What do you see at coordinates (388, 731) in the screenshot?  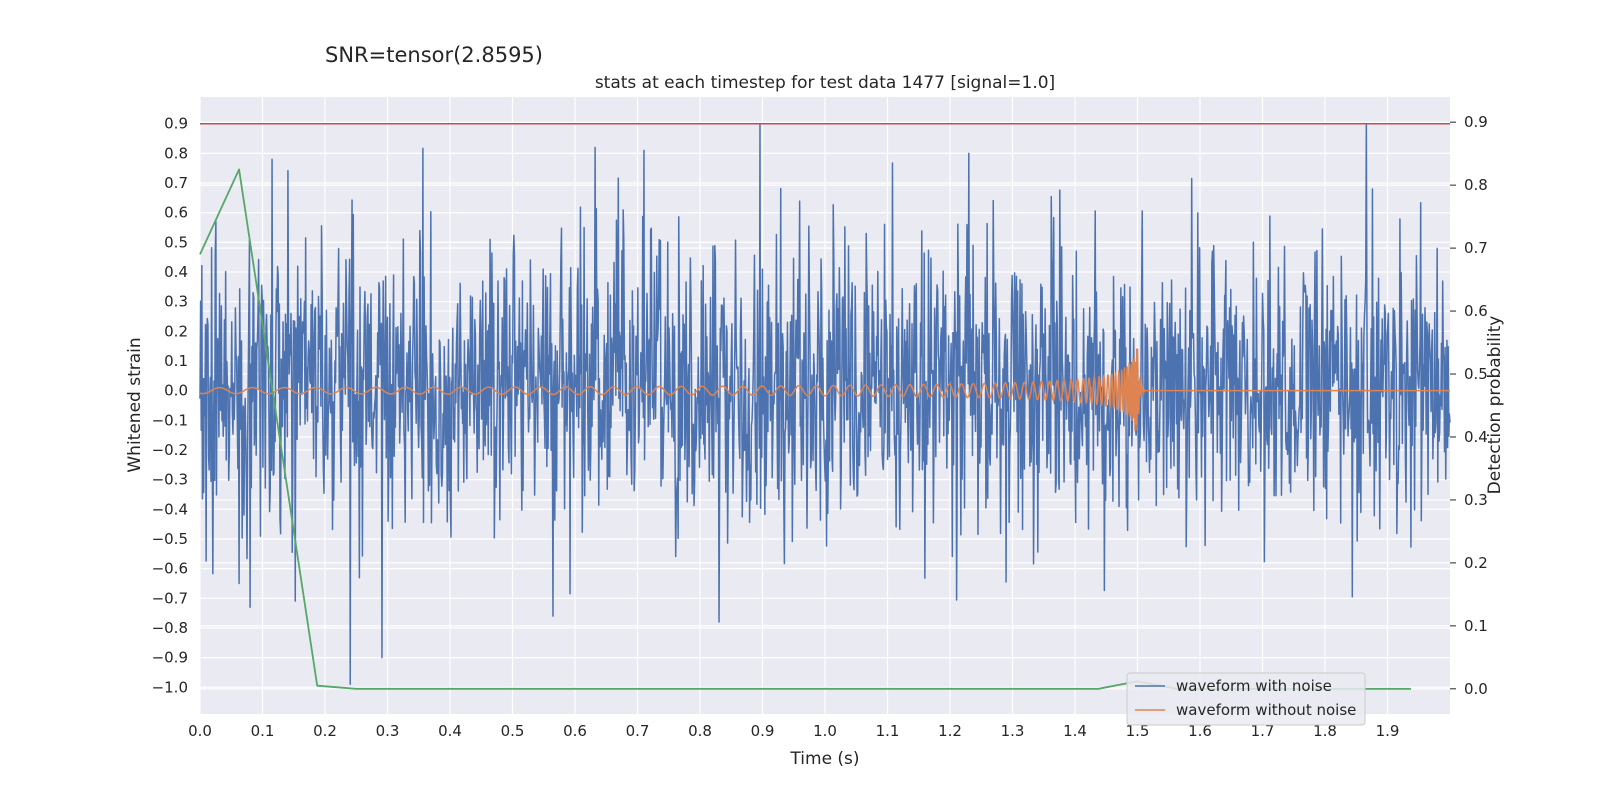 I see `x-tick-label: 0.3` at bounding box center [388, 731].